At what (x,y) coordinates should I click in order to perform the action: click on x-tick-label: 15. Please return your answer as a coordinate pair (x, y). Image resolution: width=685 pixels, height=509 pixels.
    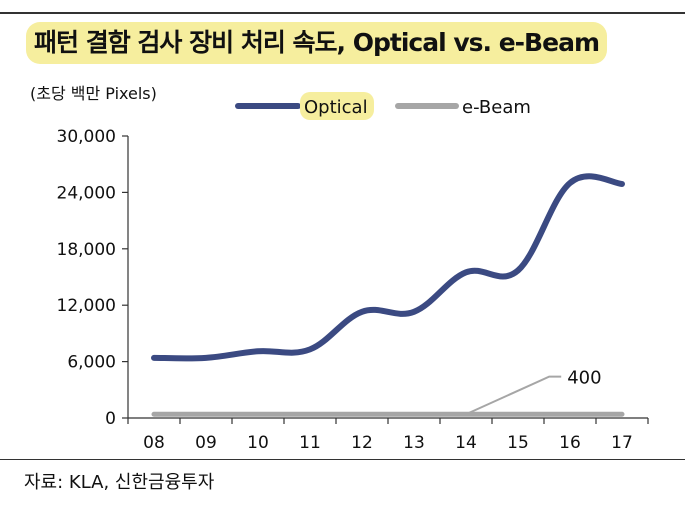
    Looking at the image, I should click on (518, 443).